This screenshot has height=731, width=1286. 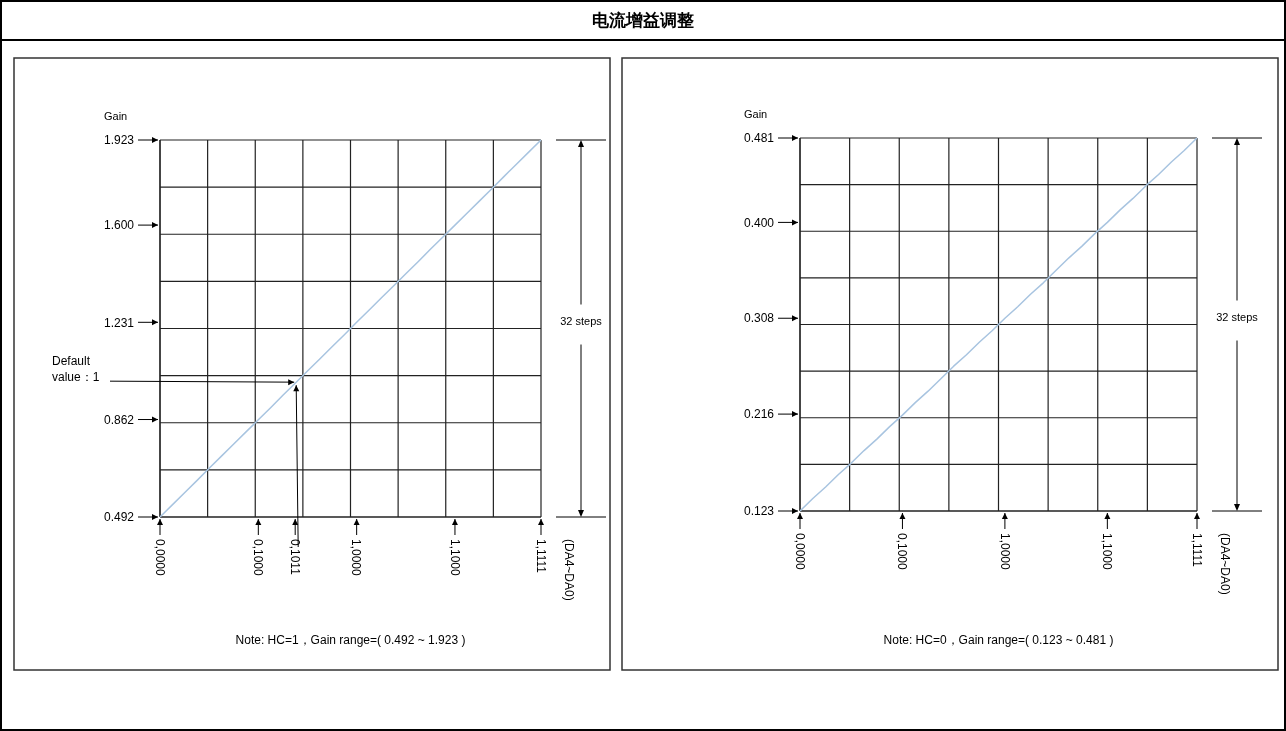 What do you see at coordinates (119, 140) in the screenshot?
I see `y-tick-label: 1.923` at bounding box center [119, 140].